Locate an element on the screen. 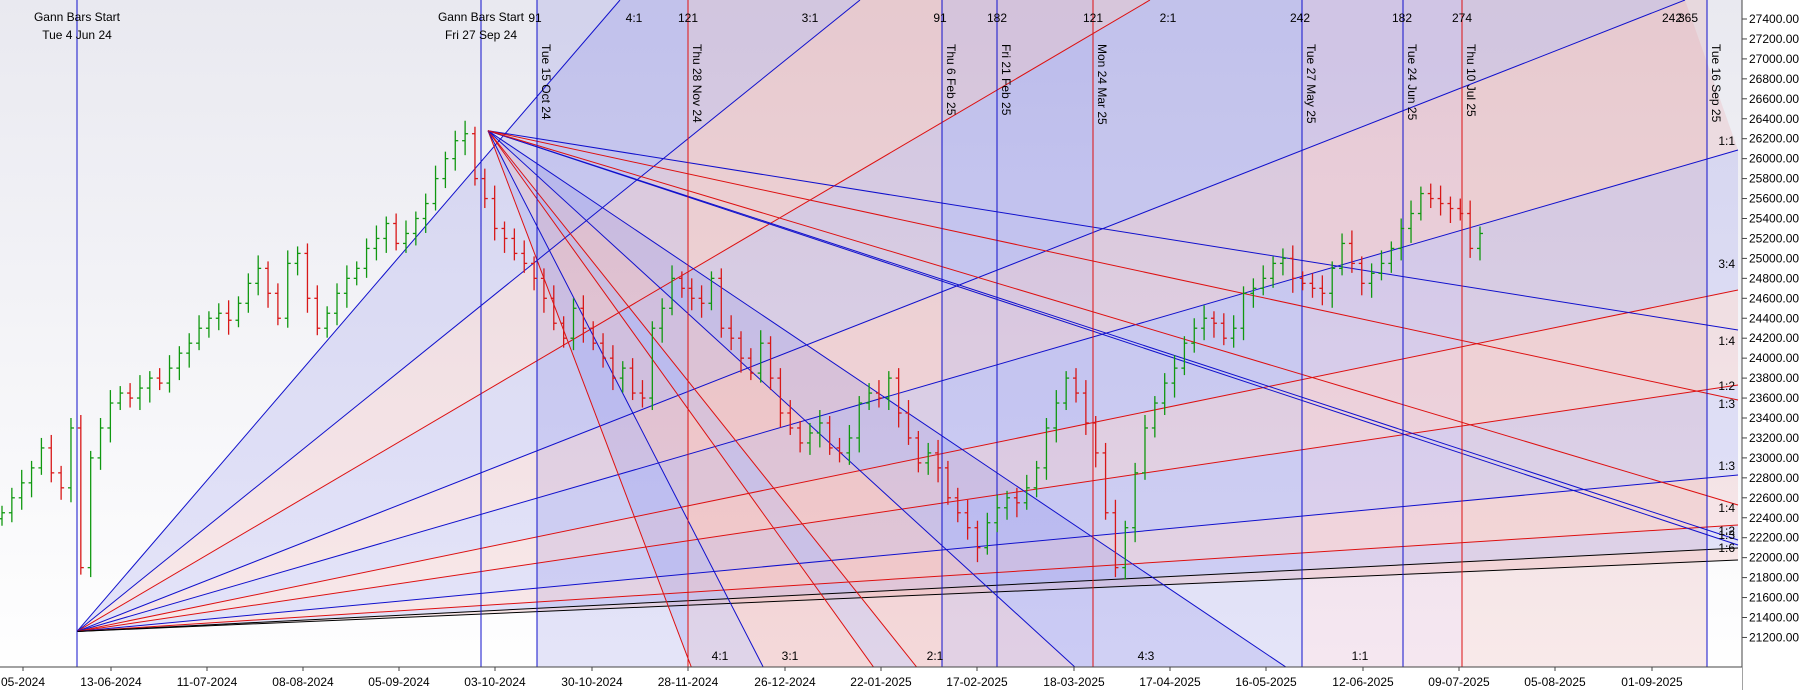  vertical-marker-label: Thu 28 Nov 24 is located at coordinates (697, 83).